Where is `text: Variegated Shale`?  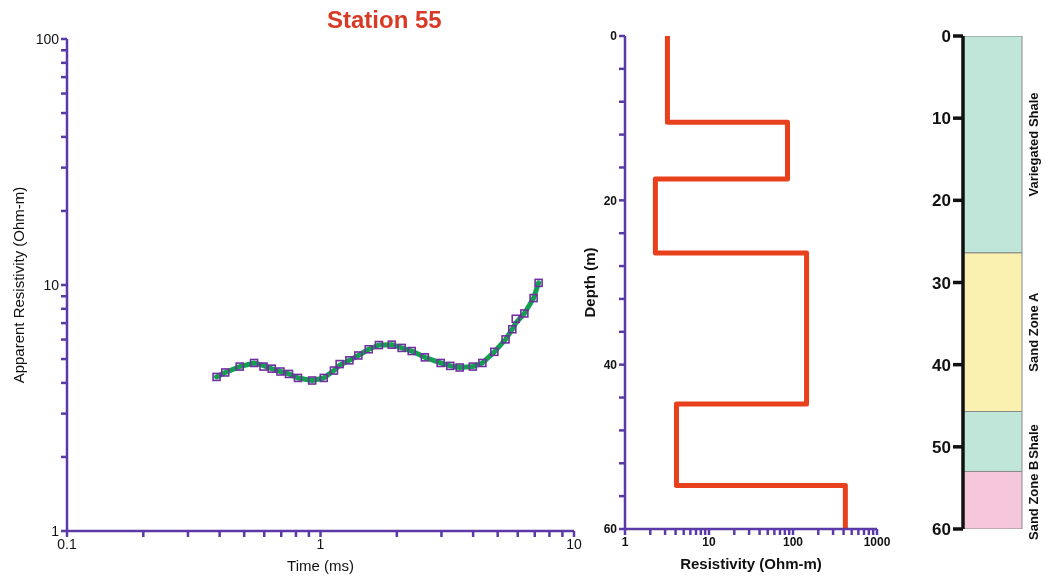
text: Variegated Shale is located at coordinates (1034, 144).